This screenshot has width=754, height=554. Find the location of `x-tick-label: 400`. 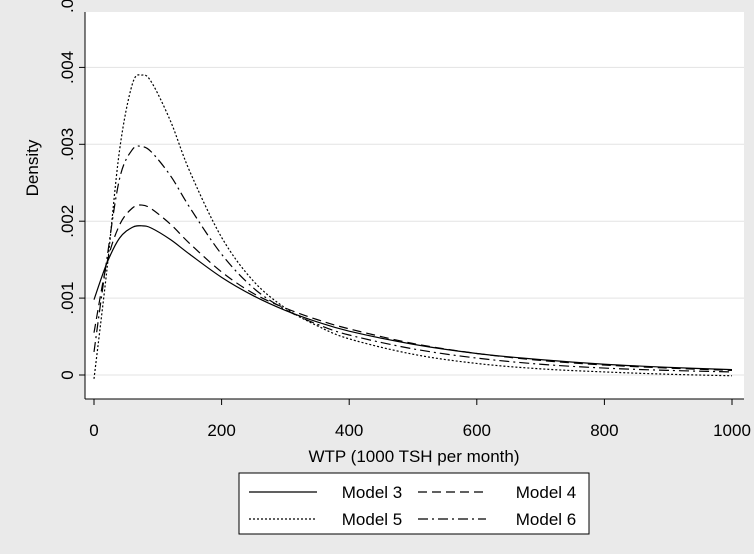

x-tick-label: 400 is located at coordinates (349, 430).